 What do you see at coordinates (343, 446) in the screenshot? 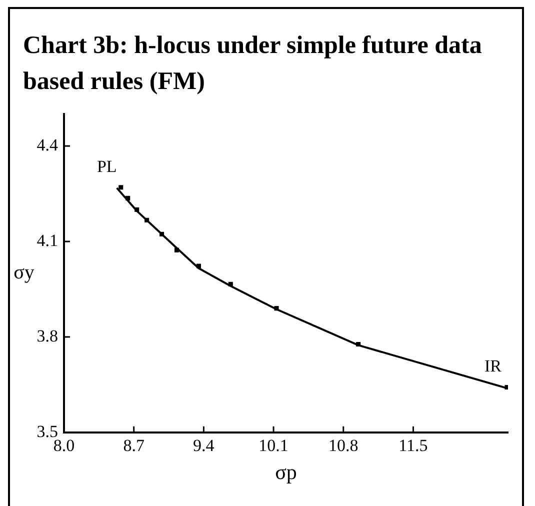
I see `x-tick-label: 10.8` at bounding box center [343, 446].